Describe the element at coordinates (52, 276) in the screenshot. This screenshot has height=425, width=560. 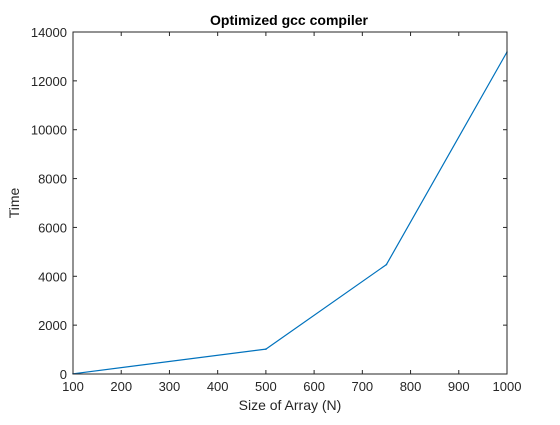
I see `y-tick-label: 4000` at that location.